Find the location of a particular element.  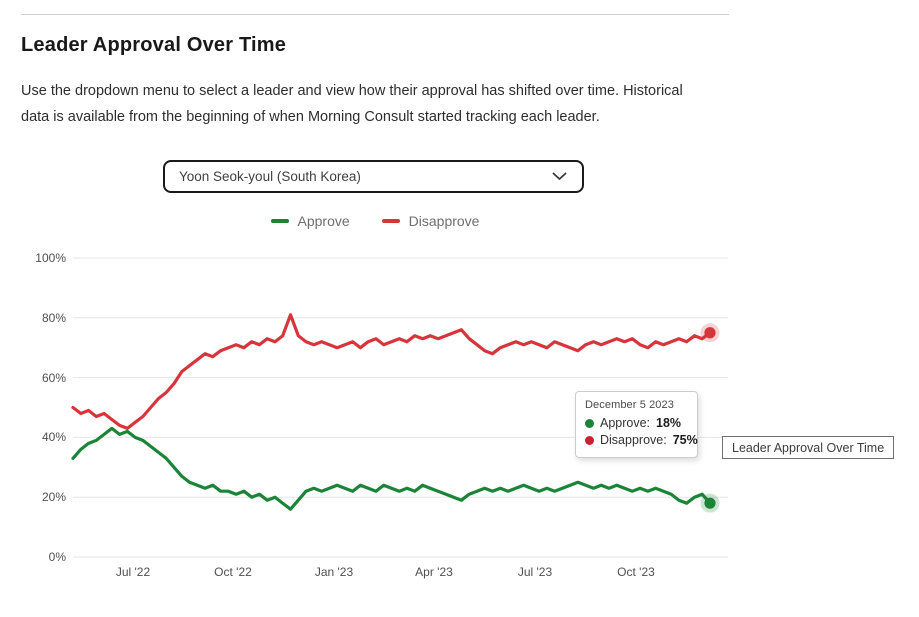

tooltip-row-approve: Approve: 18% is located at coordinates (636, 423).